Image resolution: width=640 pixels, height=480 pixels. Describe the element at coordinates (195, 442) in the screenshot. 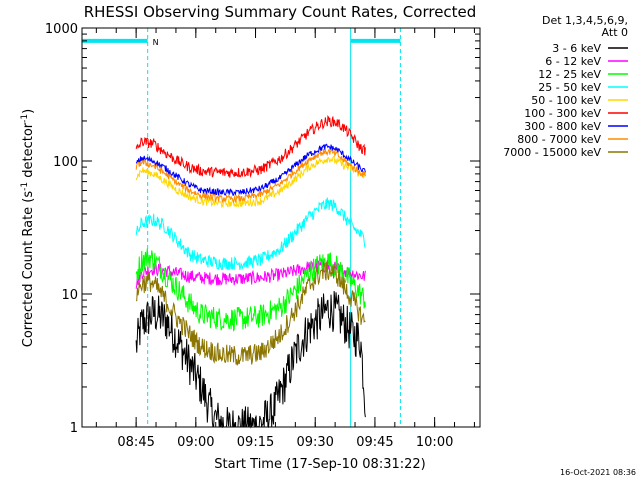

I see `x-tick-label: 09:00` at that location.